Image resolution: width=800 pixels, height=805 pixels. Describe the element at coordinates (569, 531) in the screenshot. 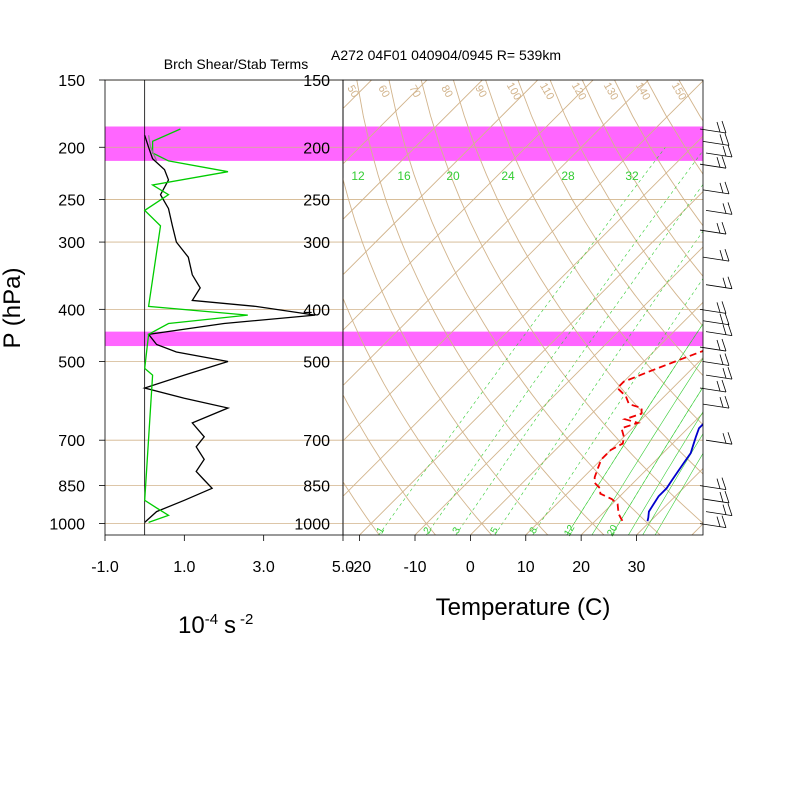

I see `mixing-ratio-bottom-label: 12` at that location.